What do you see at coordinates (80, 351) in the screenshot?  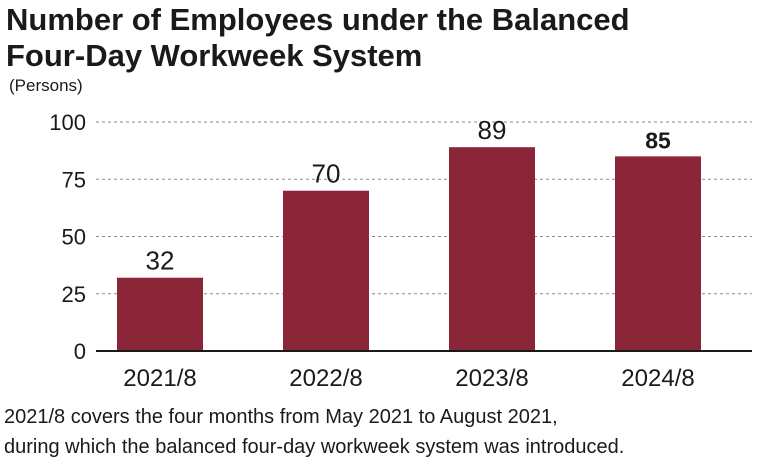 I see `y-tick-label: 0` at bounding box center [80, 351].